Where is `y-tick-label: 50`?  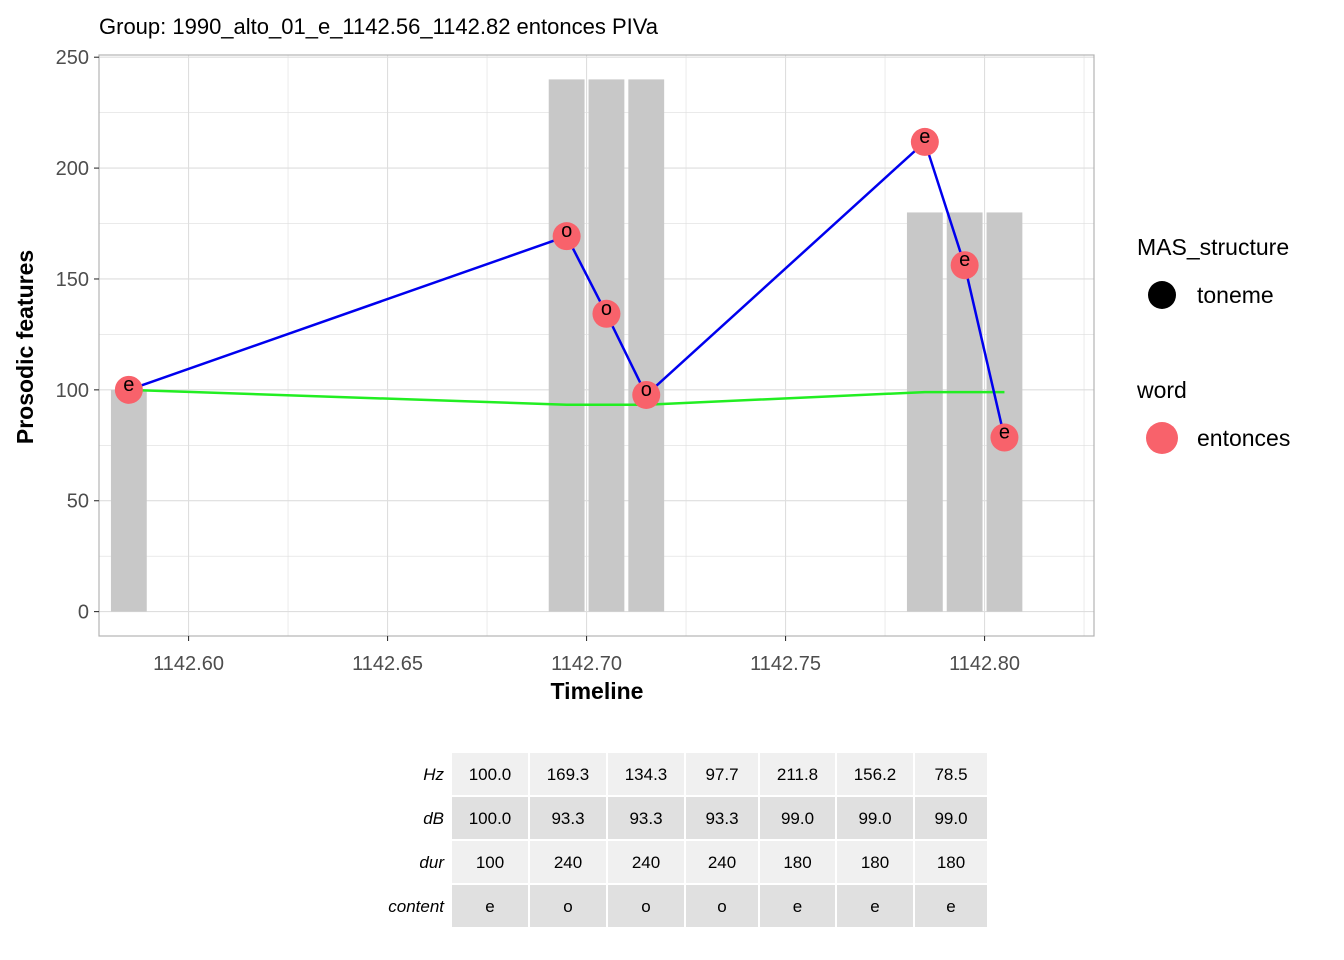 y-tick-label: 50 is located at coordinates (78, 502).